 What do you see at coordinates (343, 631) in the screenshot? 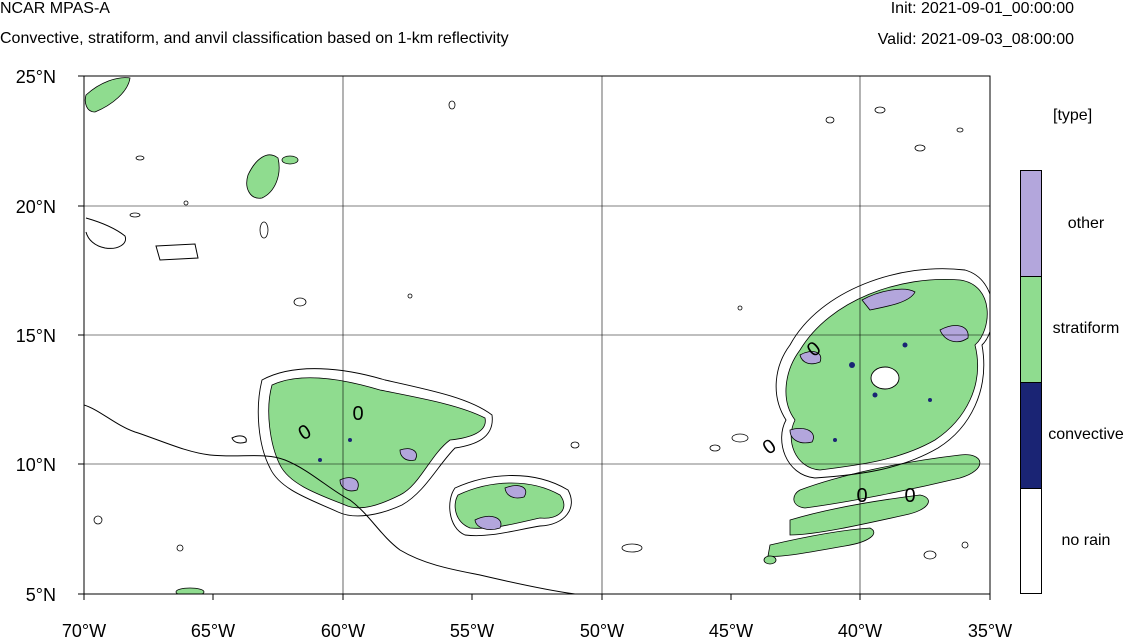
I see `lon-label: 60°W` at bounding box center [343, 631].